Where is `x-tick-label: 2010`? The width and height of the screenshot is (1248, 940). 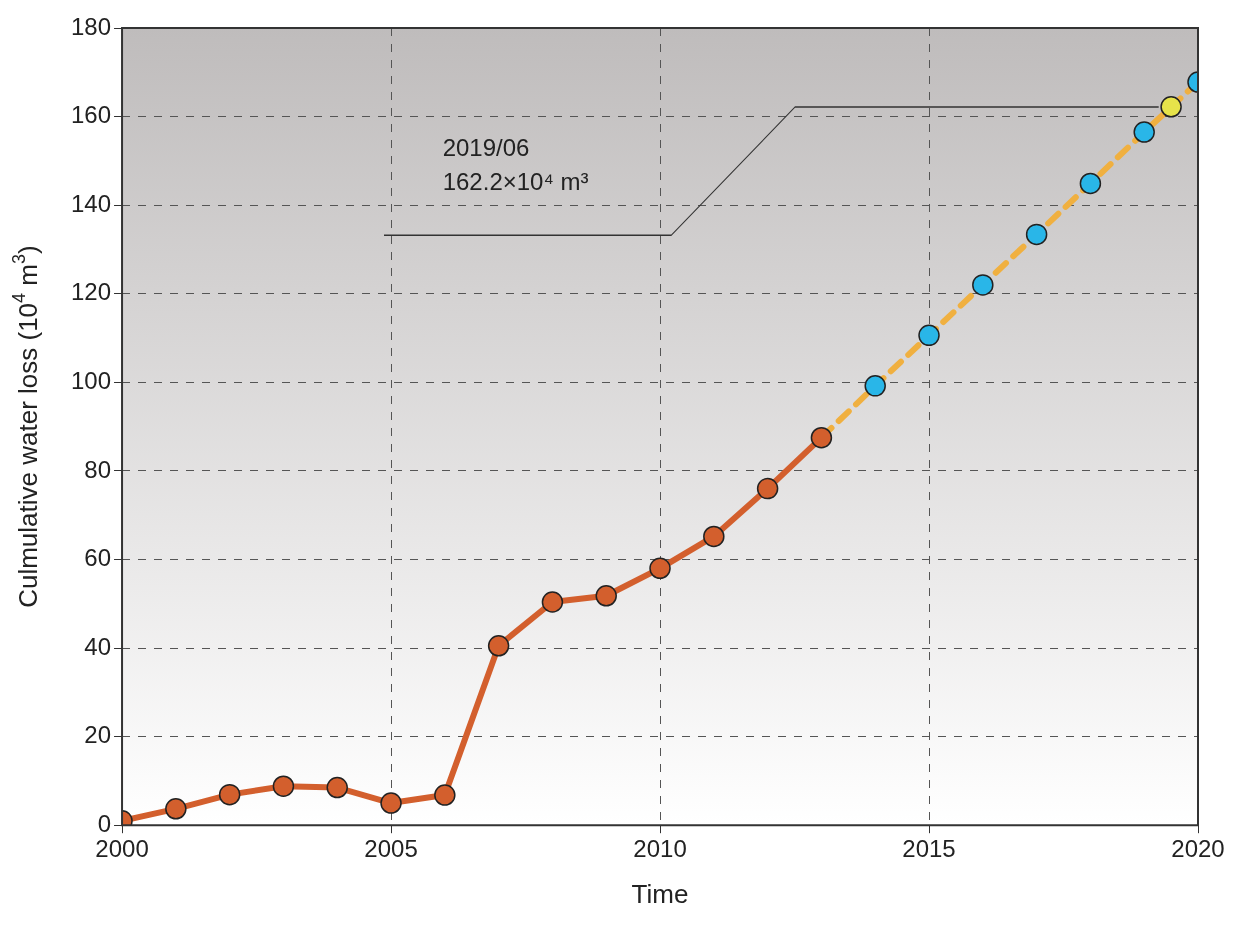 x-tick-label: 2010 is located at coordinates (660, 849).